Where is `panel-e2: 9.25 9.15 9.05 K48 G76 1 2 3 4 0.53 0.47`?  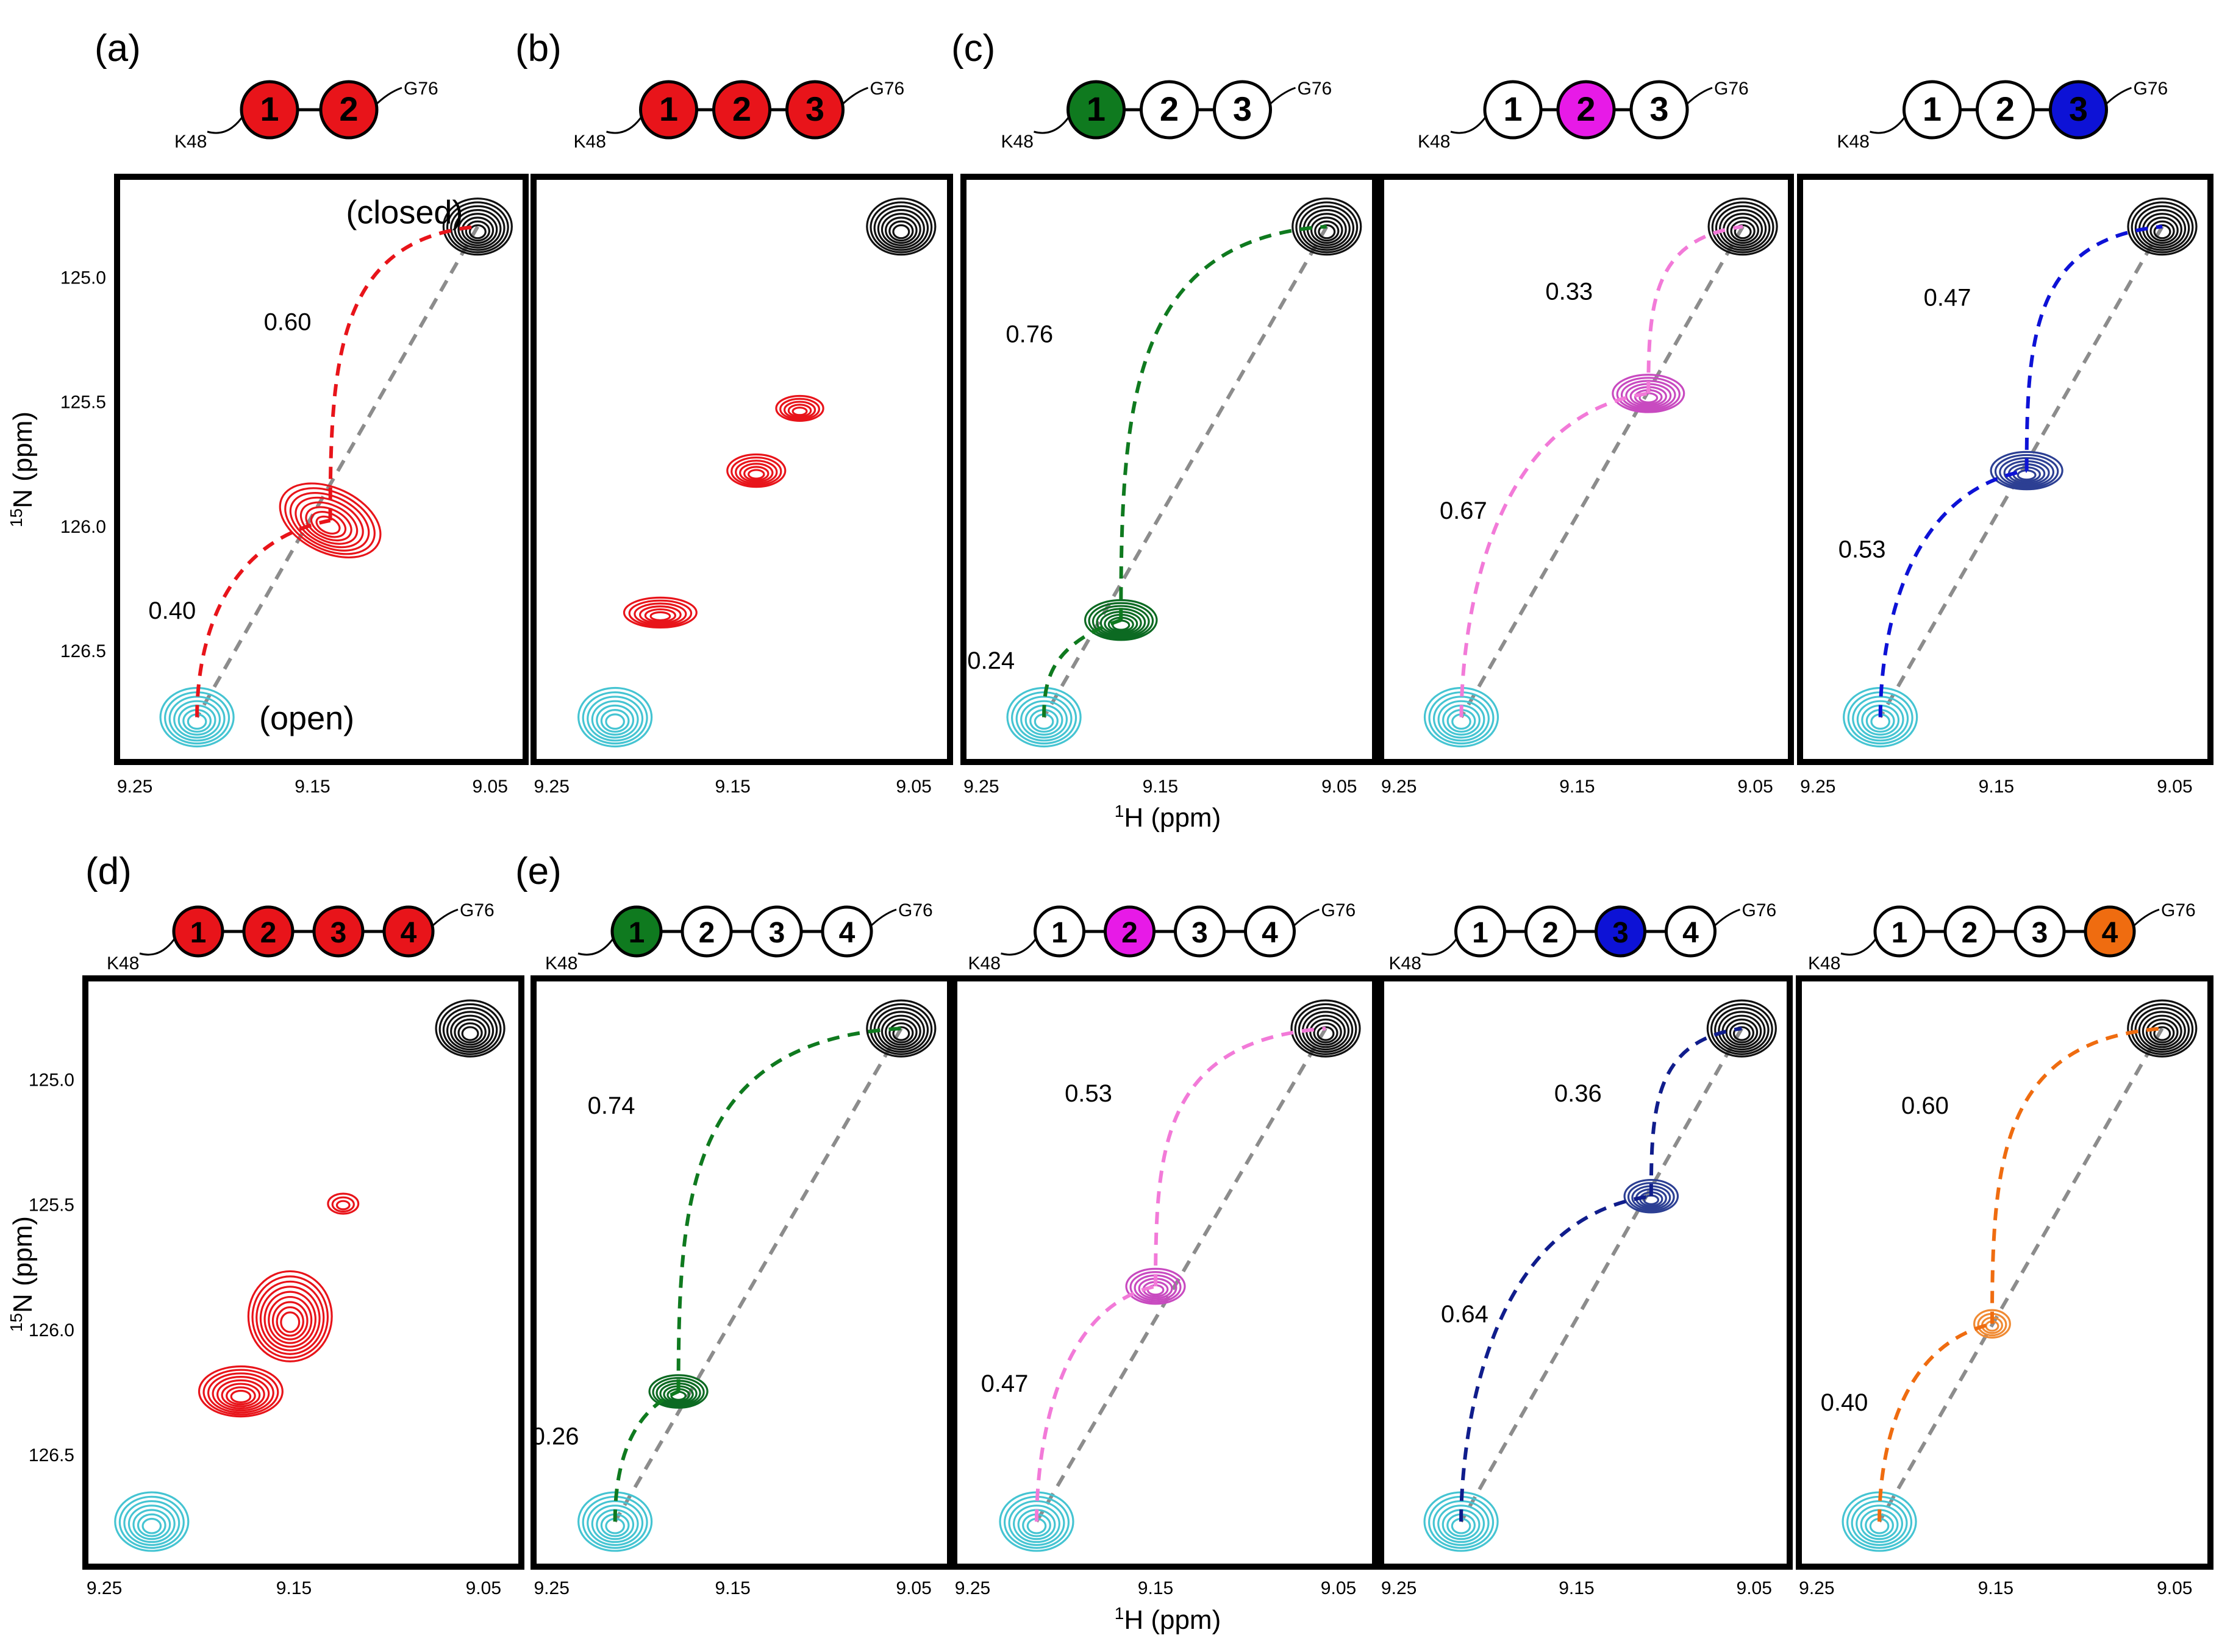 panel-e2: 9.25 9.15 9.05 K48 G76 1 2 3 4 0.53 0.47 is located at coordinates (1164, 1249).